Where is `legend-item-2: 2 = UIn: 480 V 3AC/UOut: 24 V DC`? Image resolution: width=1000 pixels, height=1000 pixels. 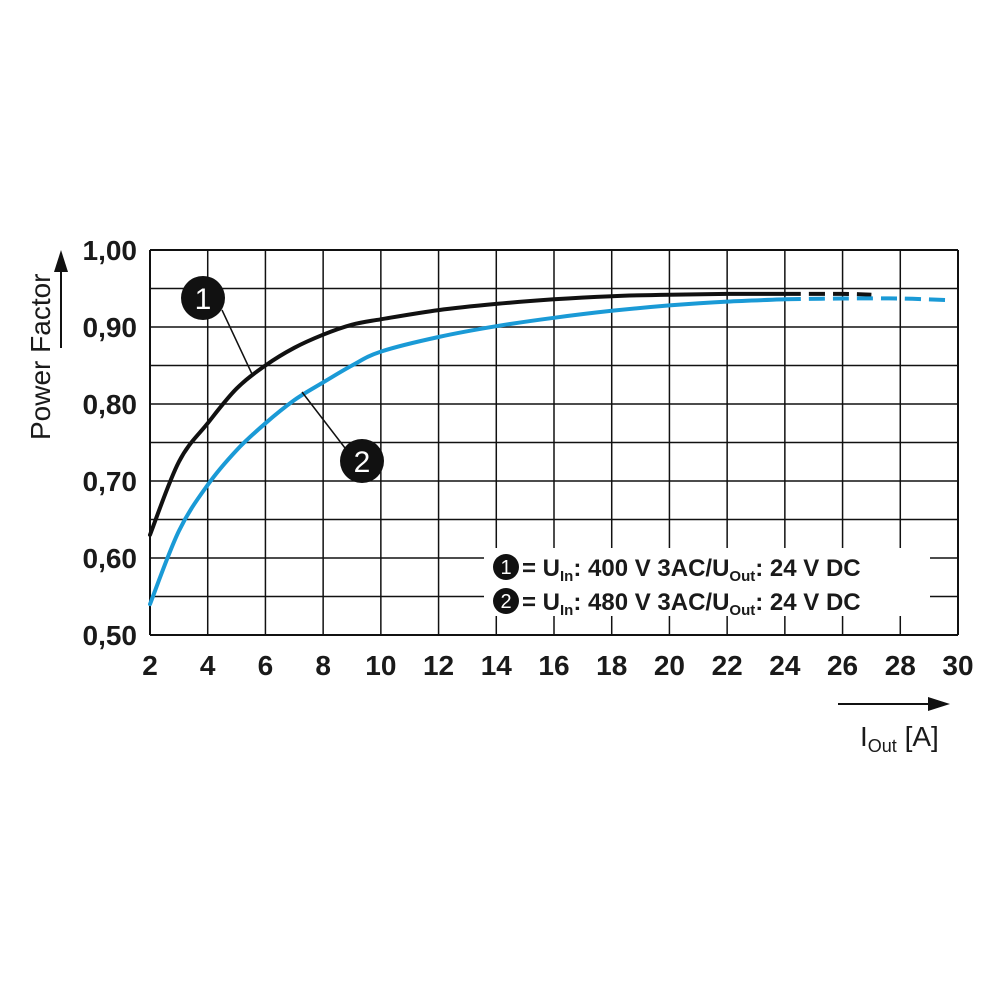 legend-item-2: 2 = UIn: 480 V 3AC/UOut: 24 V DC is located at coordinates (677, 603).